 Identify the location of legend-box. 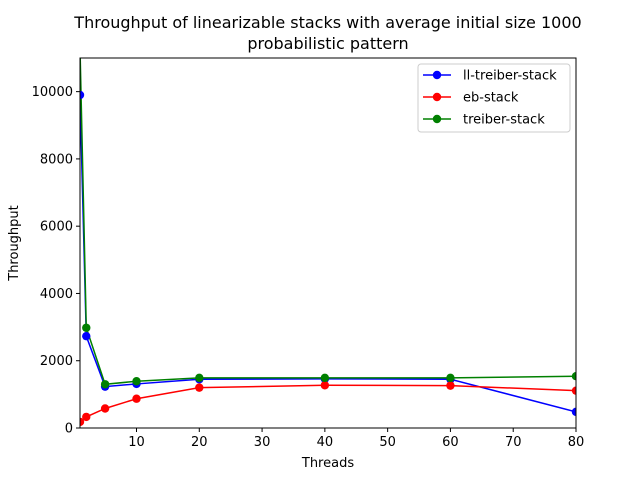
(494, 98).